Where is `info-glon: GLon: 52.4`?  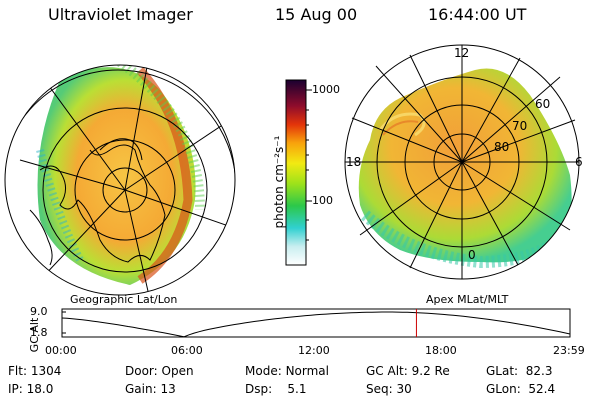 info-glon: GLon: 52.4 is located at coordinates (520, 389).